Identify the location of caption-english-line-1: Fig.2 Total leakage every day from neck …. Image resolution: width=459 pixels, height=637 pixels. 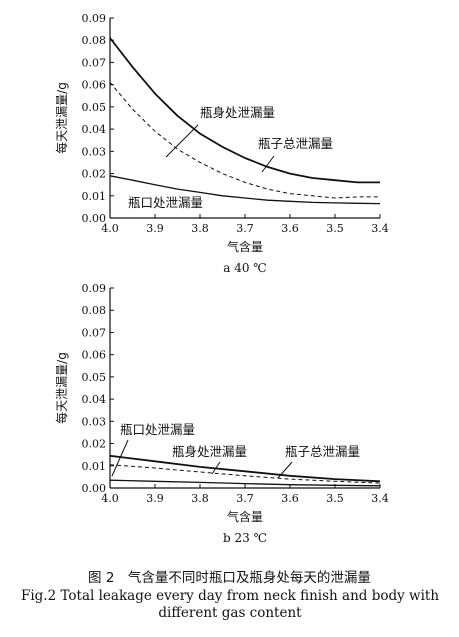
(230, 596).